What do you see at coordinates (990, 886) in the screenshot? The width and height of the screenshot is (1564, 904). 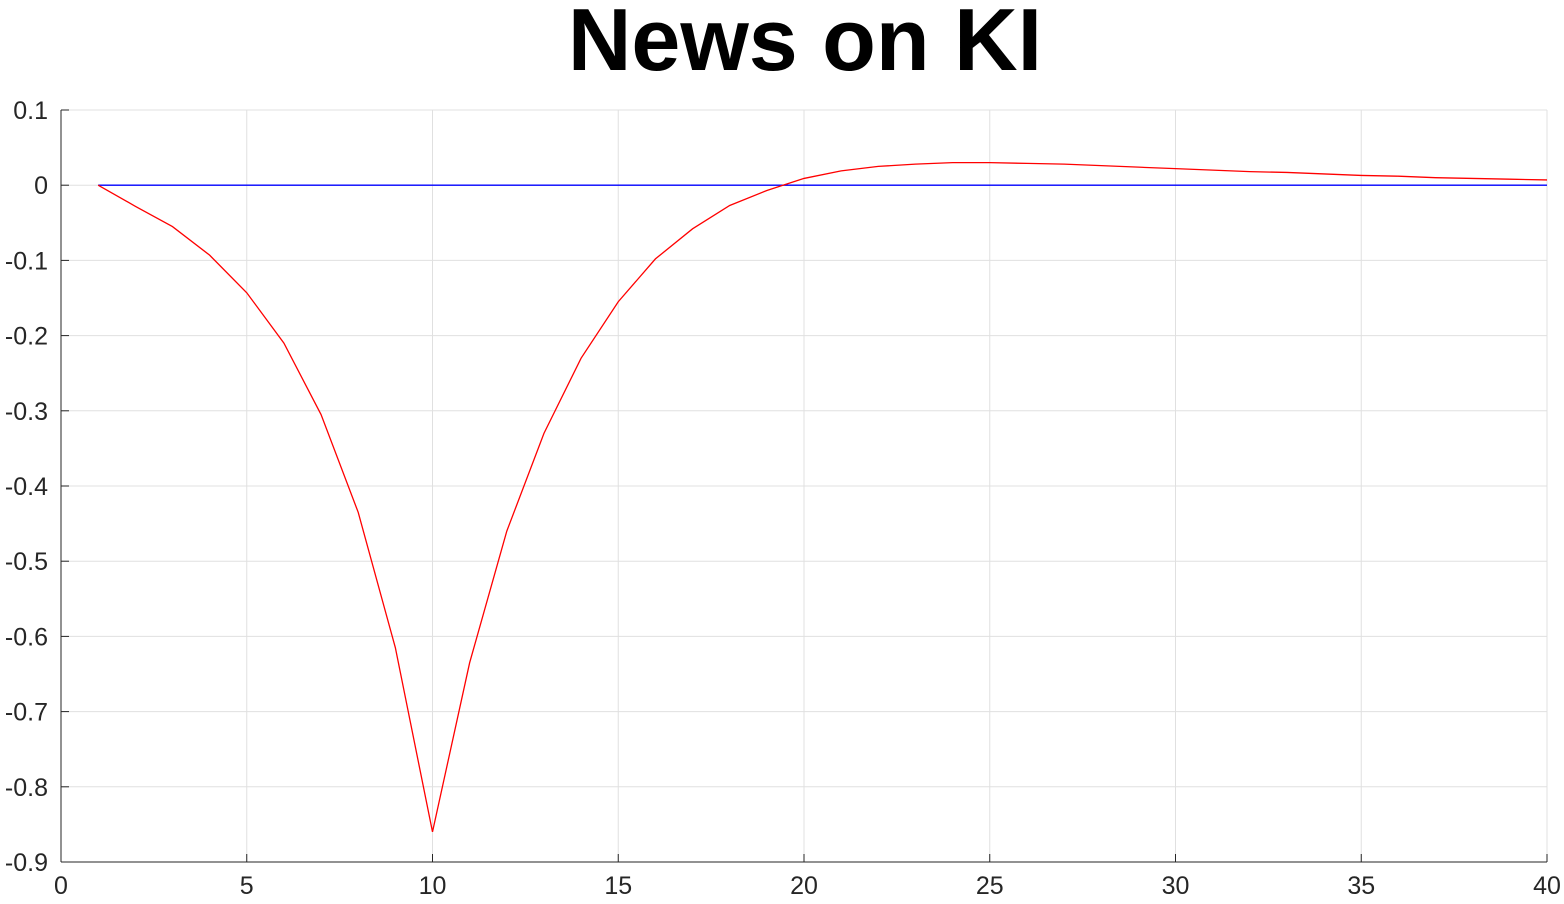 I see `x-tick-label: 25` at bounding box center [990, 886].